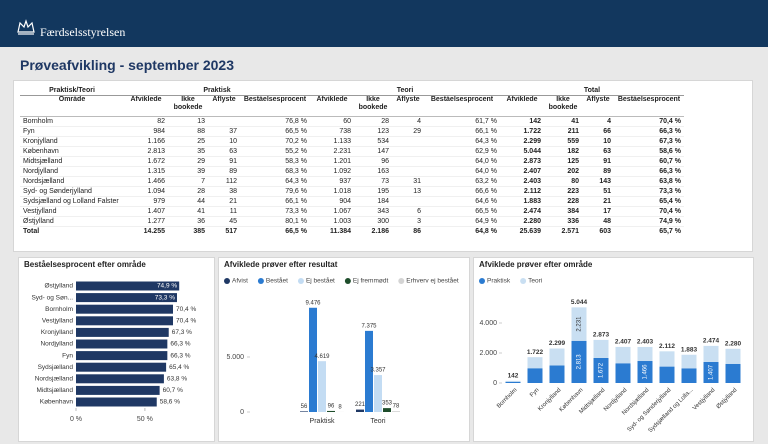  Describe the element at coordinates (649, 221) in the screenshot. I see `table-cell: 74,9 %` at that location.